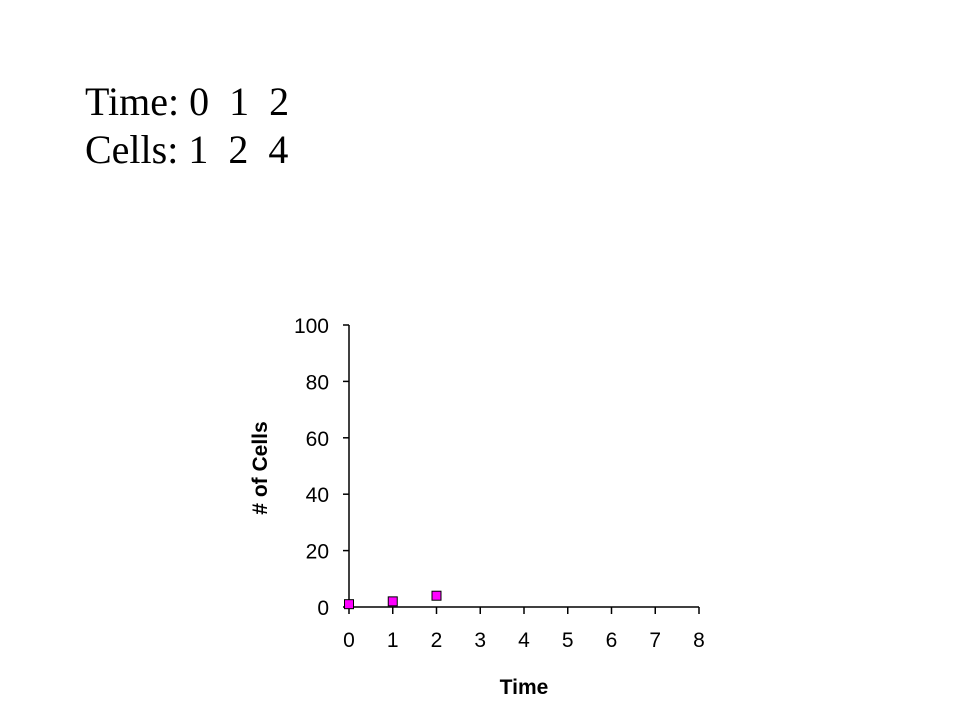 The width and height of the screenshot is (960, 720). I want to click on y-tick-label: 20, so click(317, 552).